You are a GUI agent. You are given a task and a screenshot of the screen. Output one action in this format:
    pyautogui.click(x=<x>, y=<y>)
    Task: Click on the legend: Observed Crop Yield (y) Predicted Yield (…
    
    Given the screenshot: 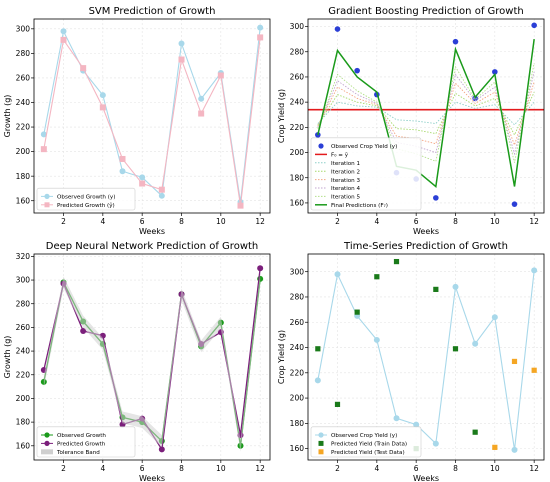 What is the action you would take?
    pyautogui.click(x=366, y=442)
    